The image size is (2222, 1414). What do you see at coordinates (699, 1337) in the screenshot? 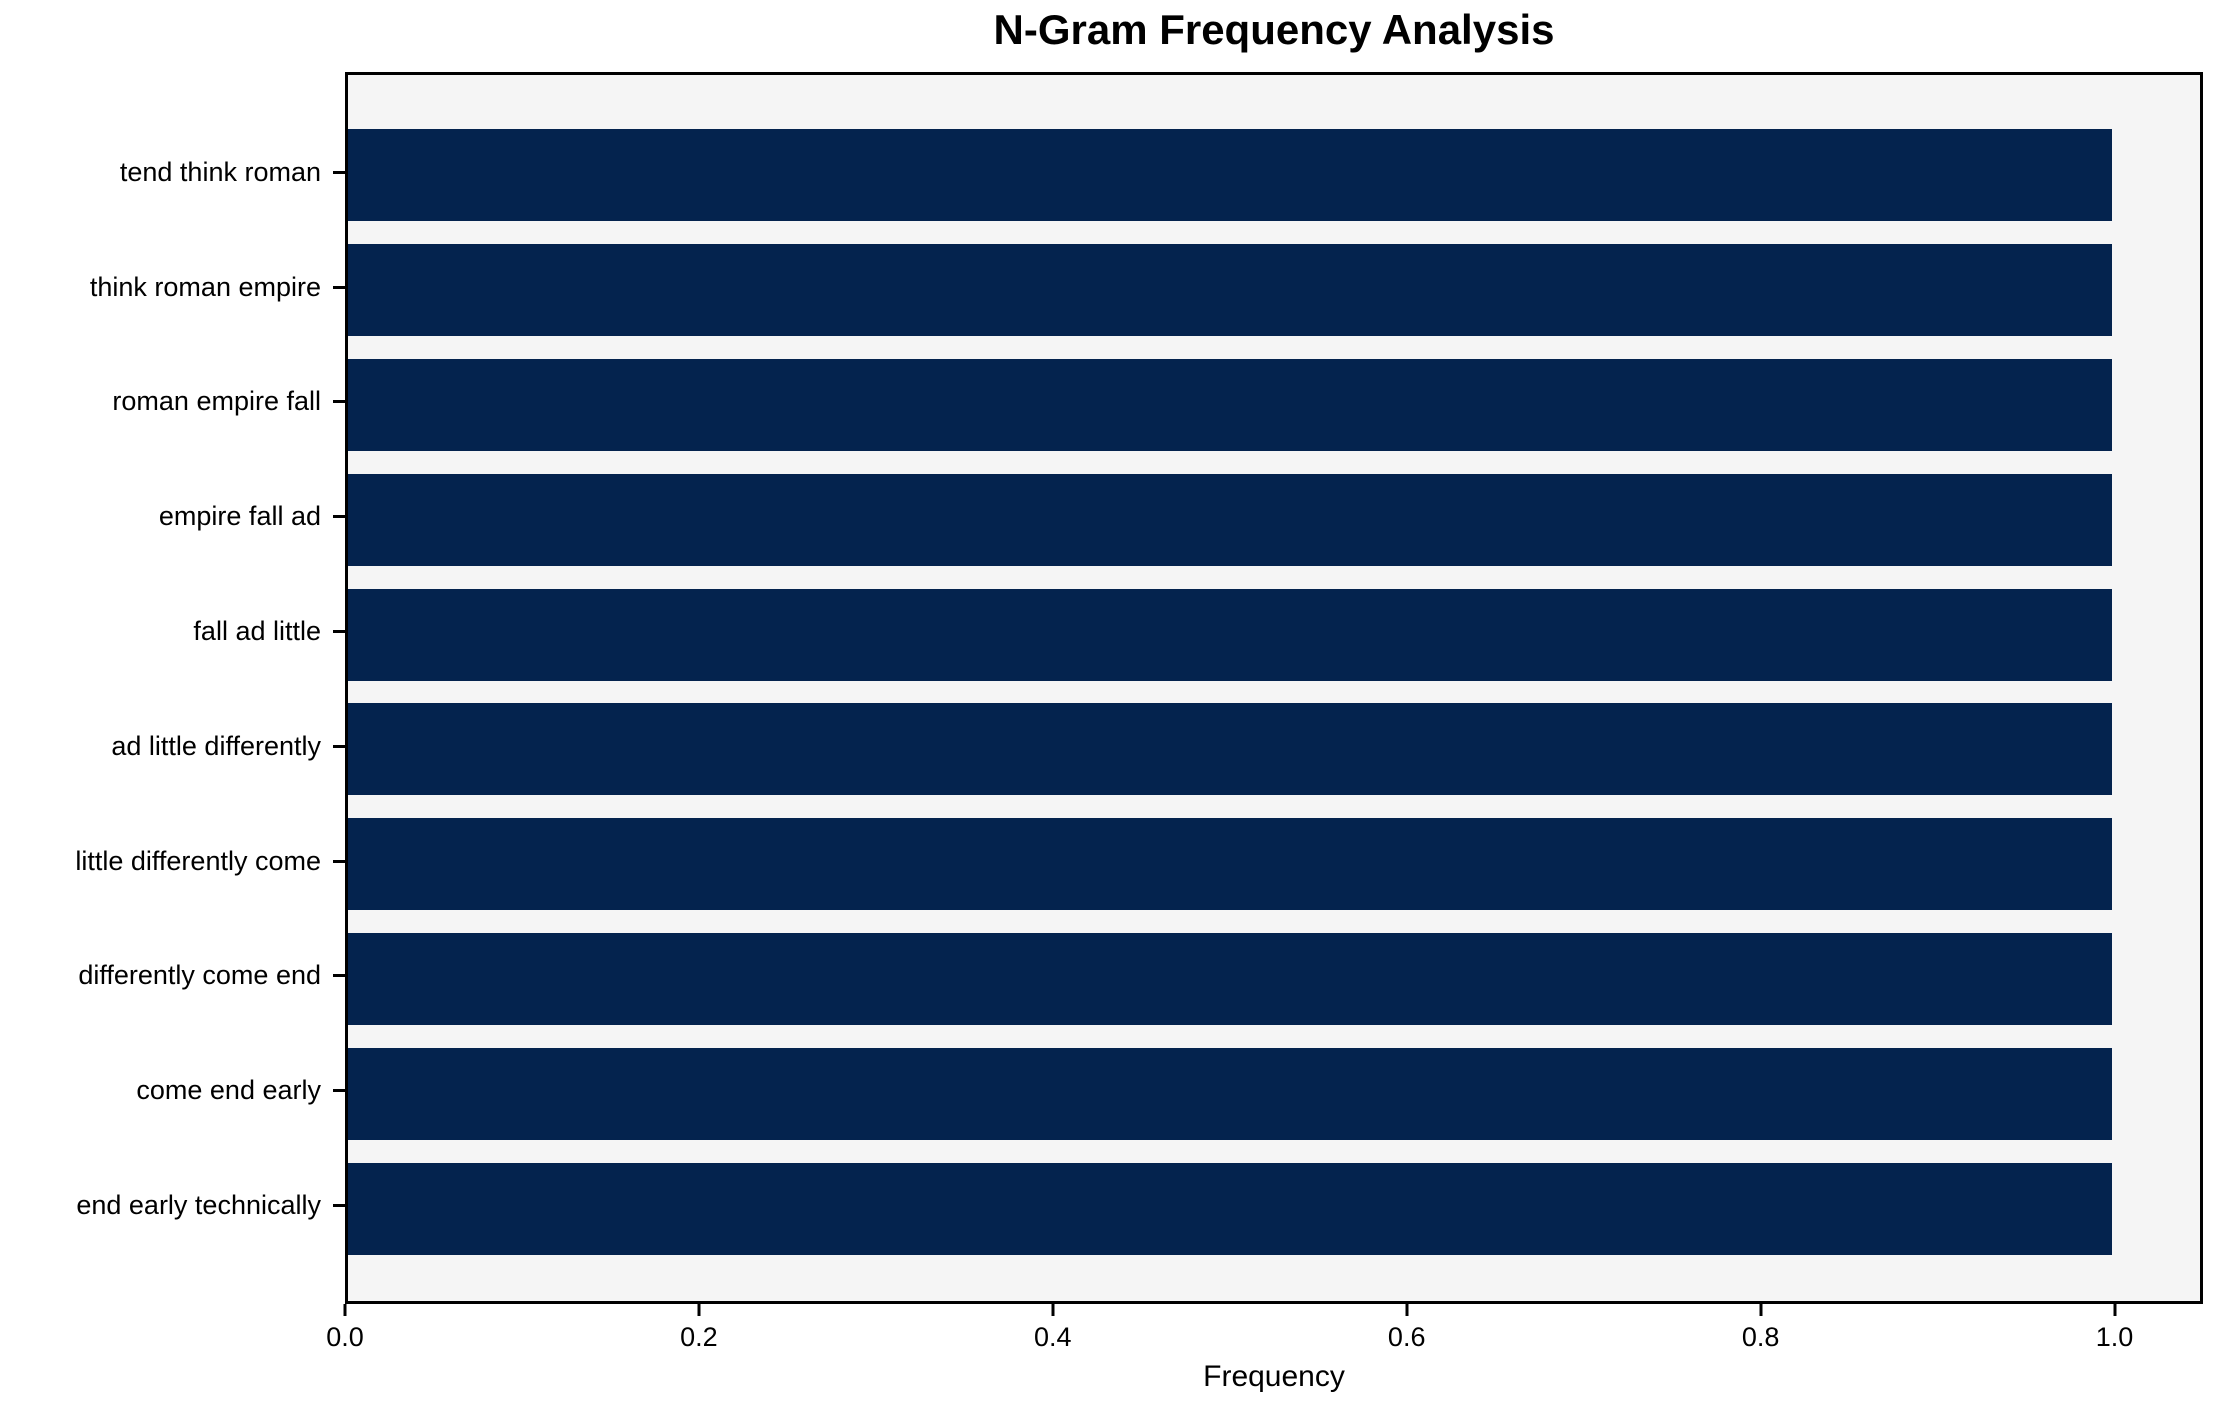
I see `x-tick-label: 0.2` at bounding box center [699, 1337].